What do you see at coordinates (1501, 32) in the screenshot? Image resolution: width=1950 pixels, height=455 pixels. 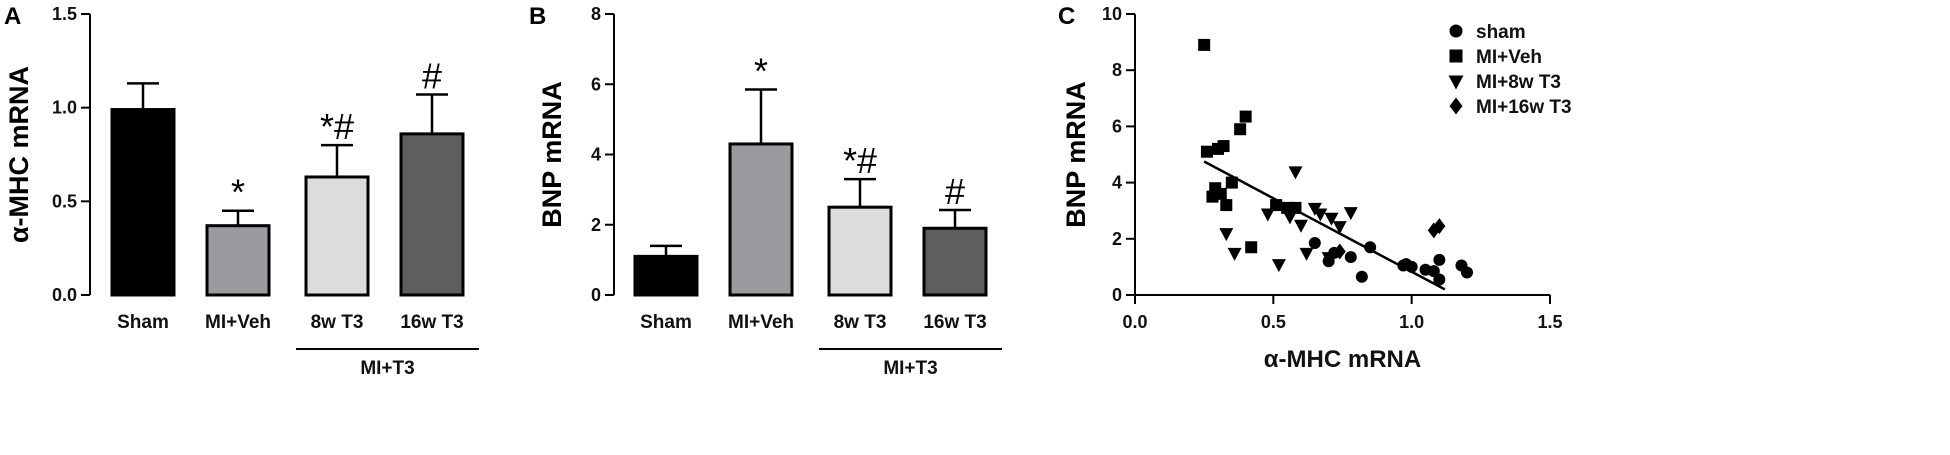 I see `legend-label: sham` at bounding box center [1501, 32].